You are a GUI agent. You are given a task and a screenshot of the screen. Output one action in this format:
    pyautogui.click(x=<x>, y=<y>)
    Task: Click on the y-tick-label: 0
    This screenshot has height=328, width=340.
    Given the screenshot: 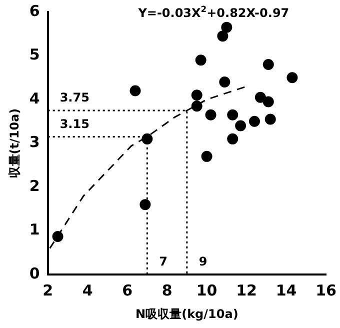 What is the action you would take?
    pyautogui.click(x=34, y=273)
    